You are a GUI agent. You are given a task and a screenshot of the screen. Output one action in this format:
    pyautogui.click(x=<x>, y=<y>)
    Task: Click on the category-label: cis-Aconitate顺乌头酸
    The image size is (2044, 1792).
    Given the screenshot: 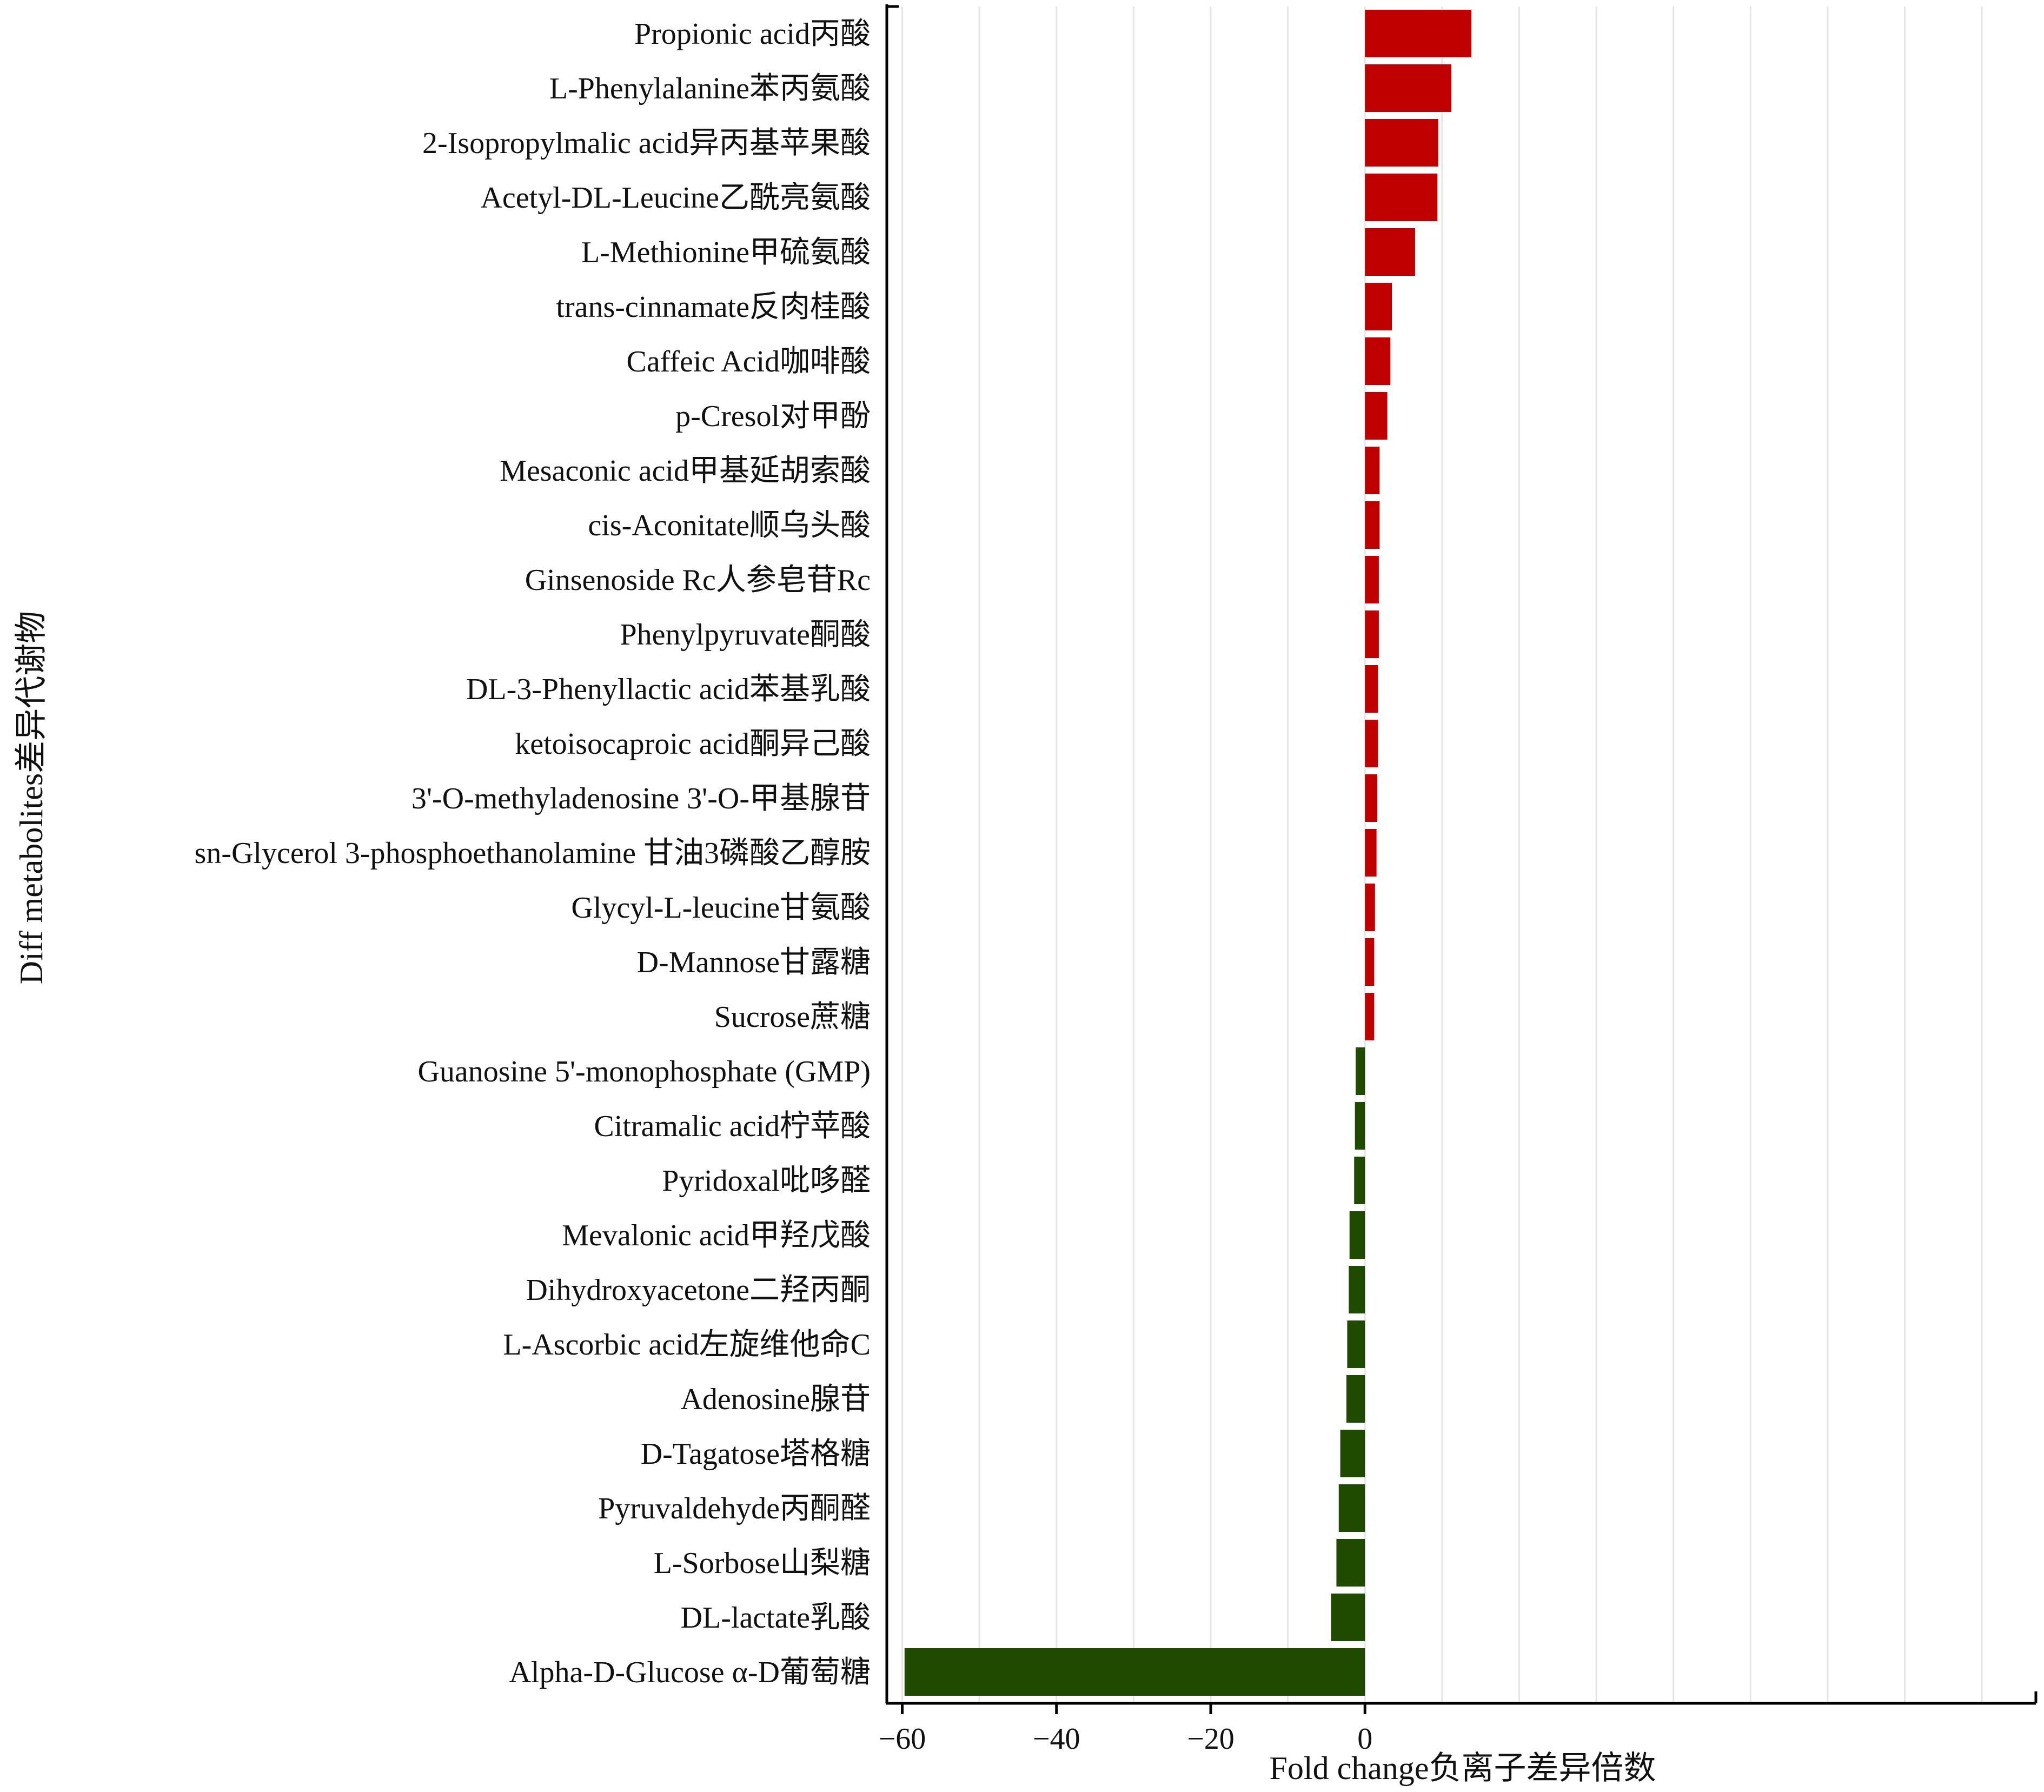 What is the action you would take?
    pyautogui.click(x=729, y=525)
    